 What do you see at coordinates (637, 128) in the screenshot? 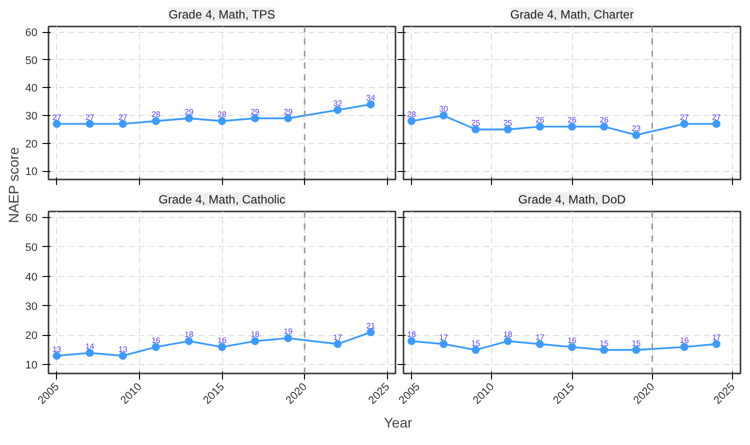
I see `data-label: 23` at bounding box center [637, 128].